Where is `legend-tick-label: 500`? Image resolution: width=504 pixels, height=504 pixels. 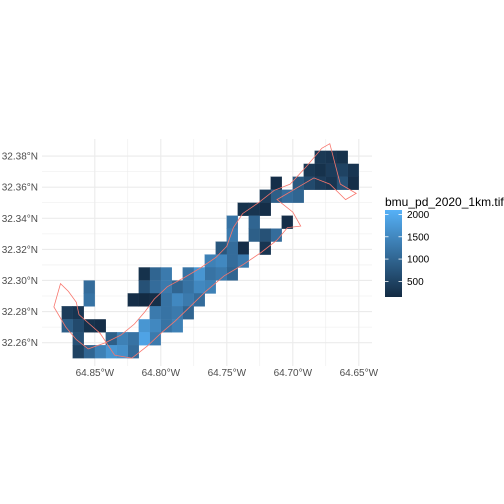
legend-tick-label: 500 is located at coordinates (415, 282).